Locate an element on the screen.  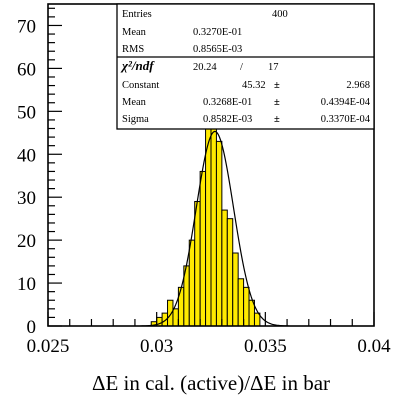
sigma-value: 0.8582E-03 is located at coordinates (227, 119).